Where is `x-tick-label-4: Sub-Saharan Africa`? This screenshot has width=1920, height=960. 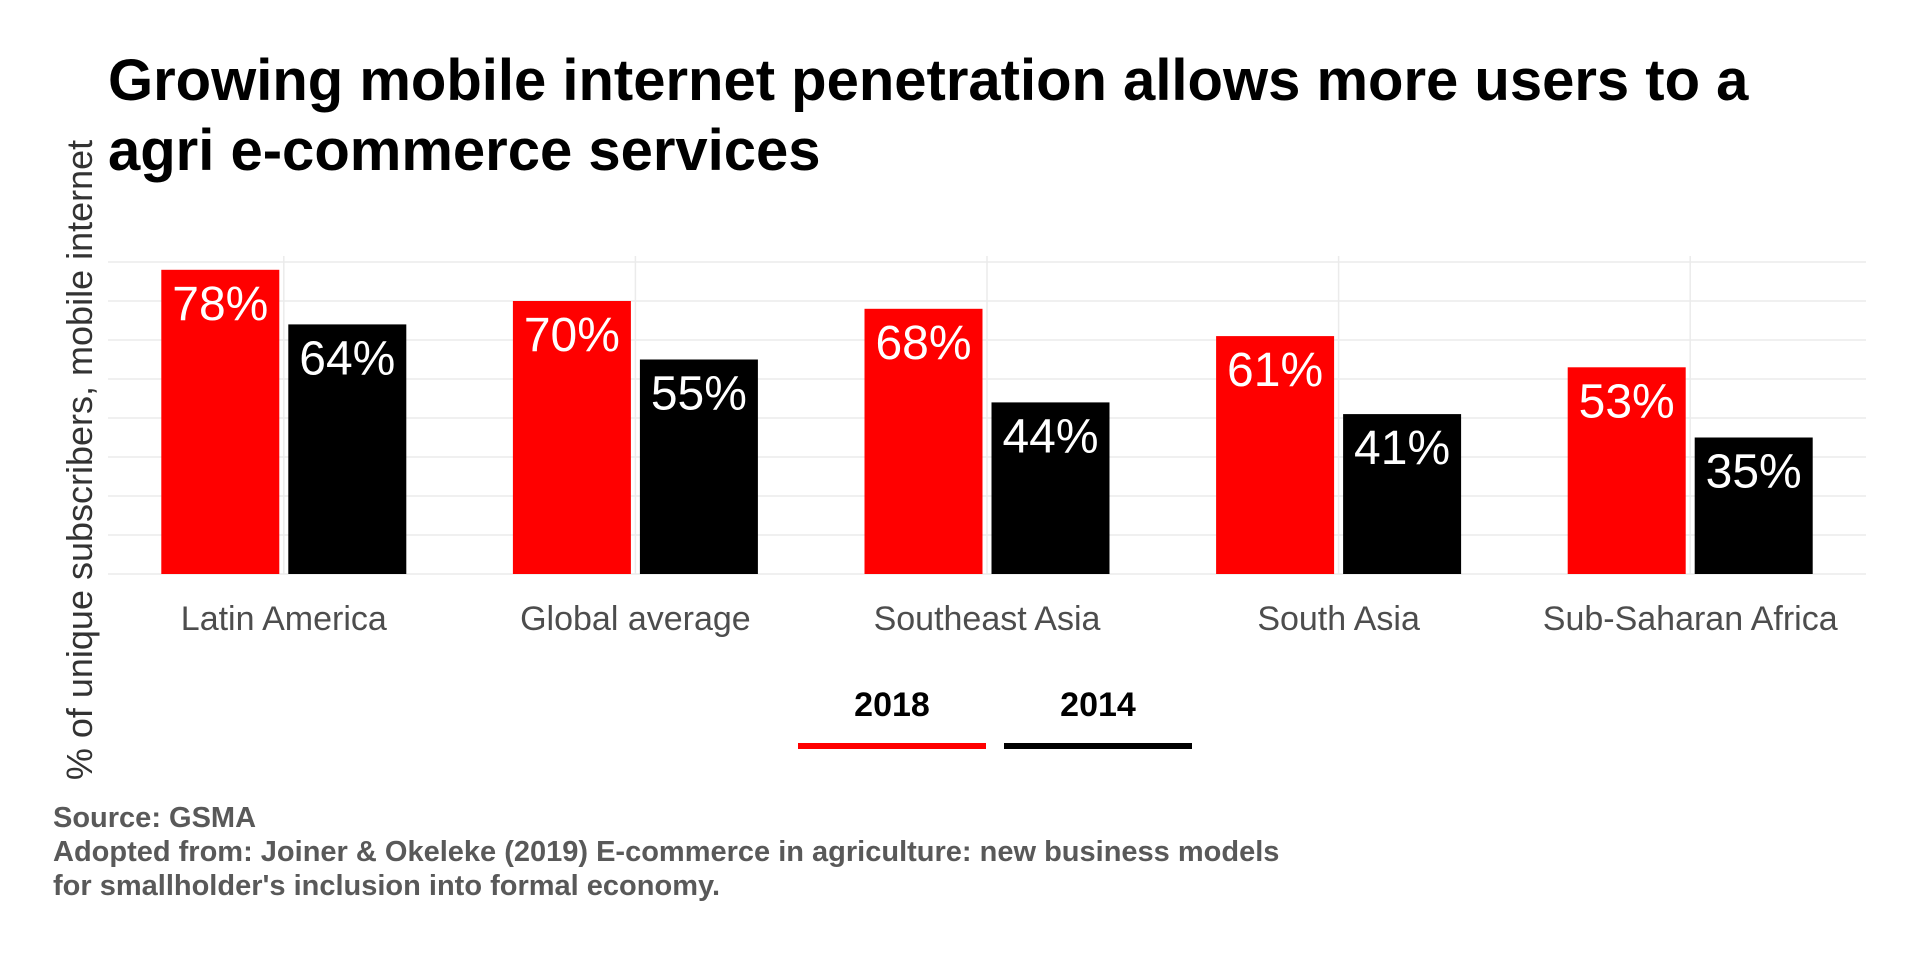
x-tick-label-4: Sub-Saharan Africa is located at coordinates (1690, 619).